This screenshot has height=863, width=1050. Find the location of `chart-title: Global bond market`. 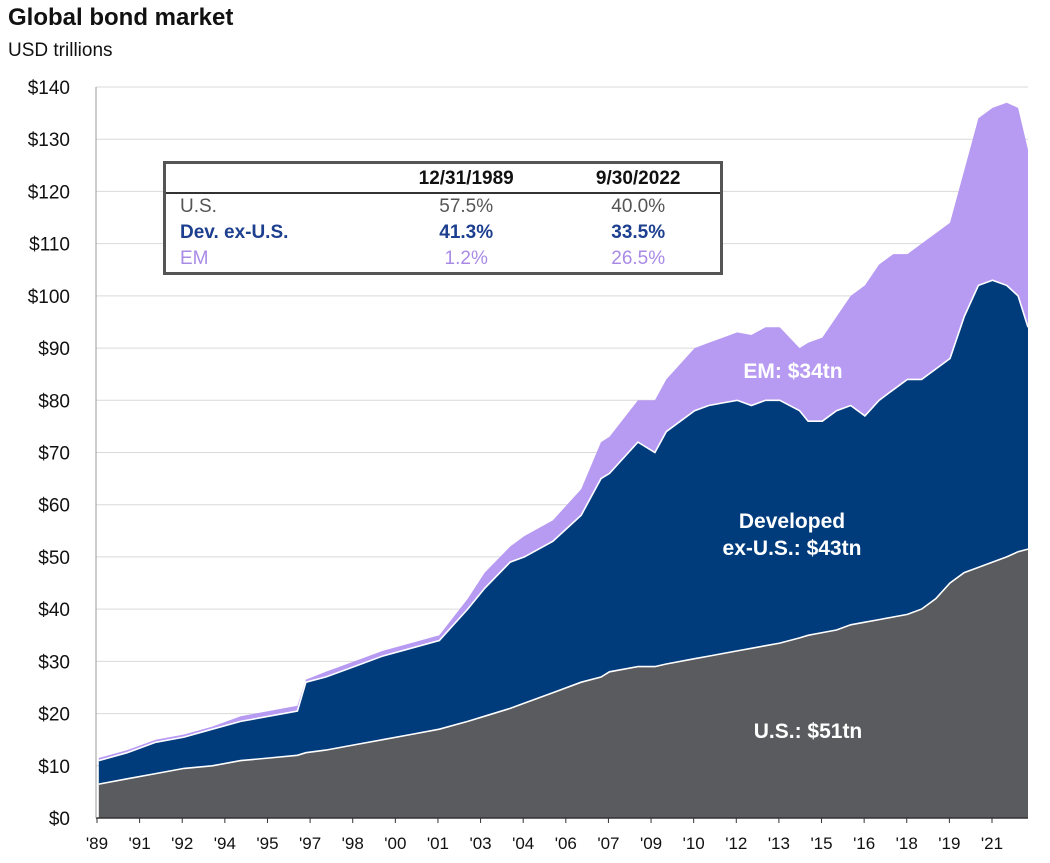

chart-title: Global bond market is located at coordinates (121, 17).